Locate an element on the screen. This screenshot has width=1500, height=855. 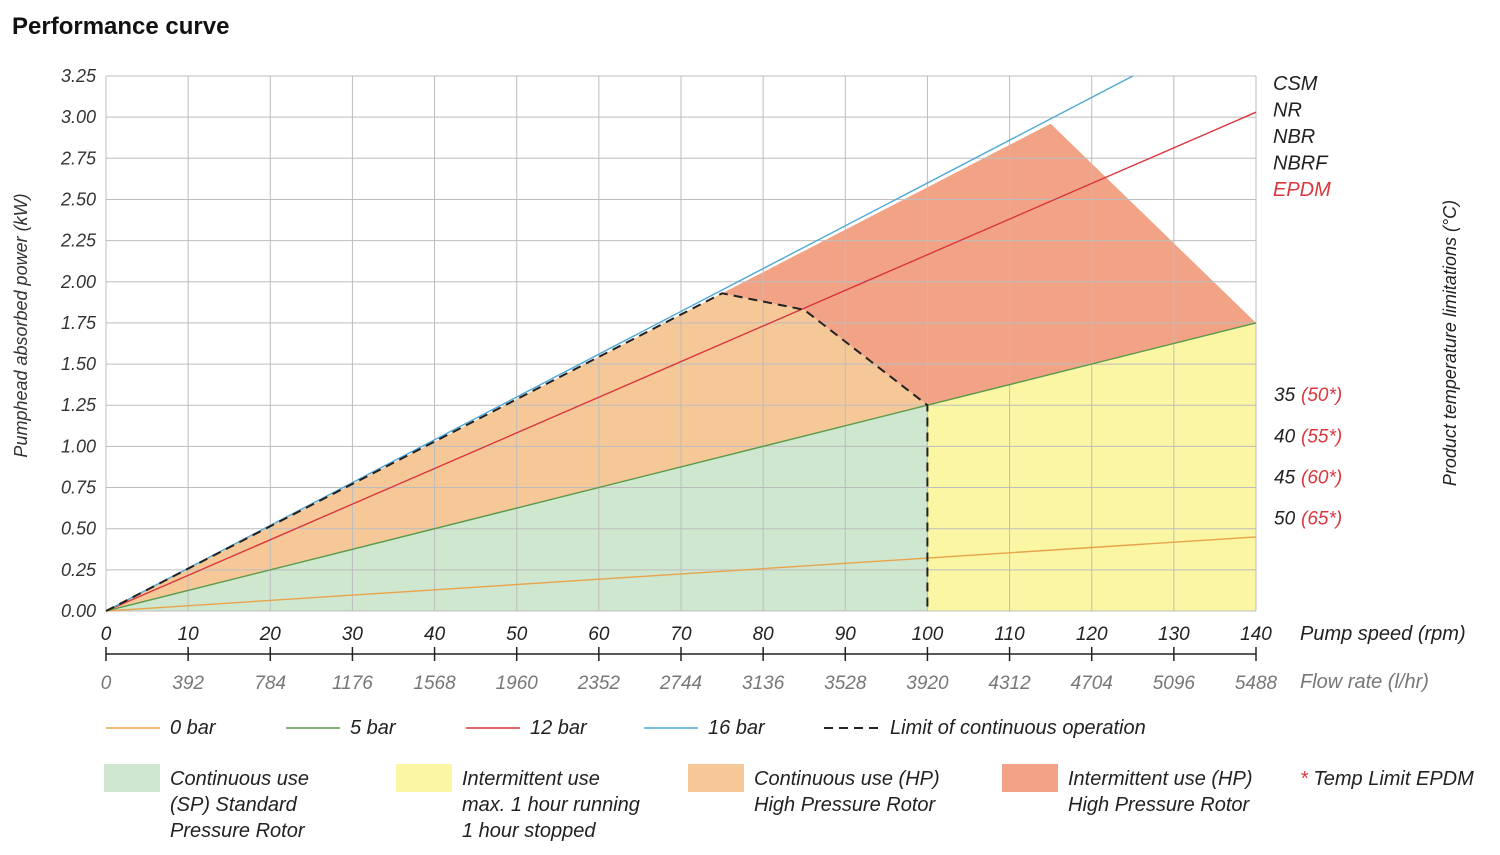
legend-line-label: Limit of continuous operation is located at coordinates (1018, 728).